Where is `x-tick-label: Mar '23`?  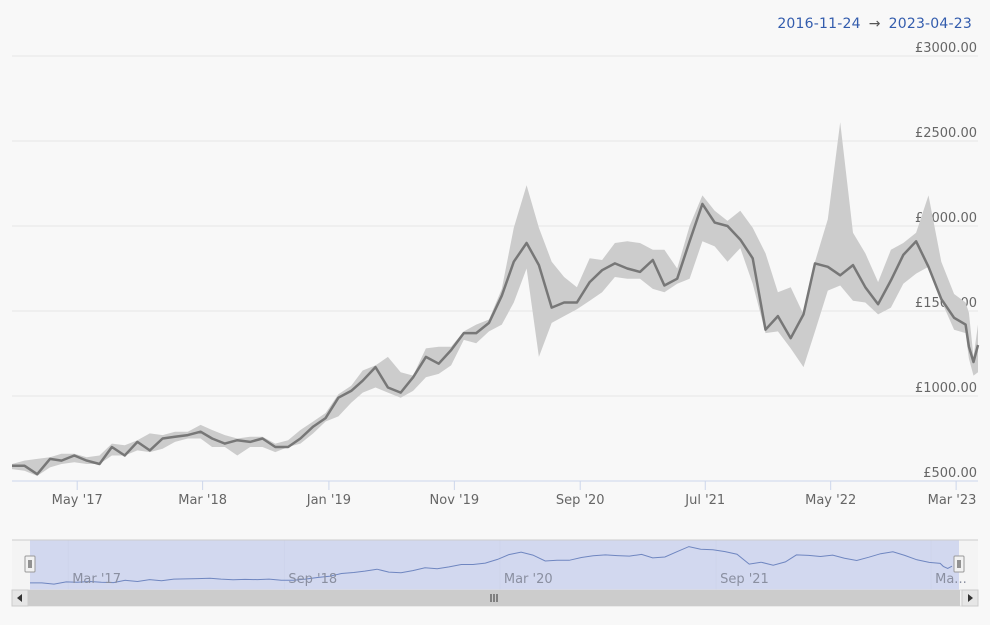
x-tick-label: Mar '23 is located at coordinates (952, 500).